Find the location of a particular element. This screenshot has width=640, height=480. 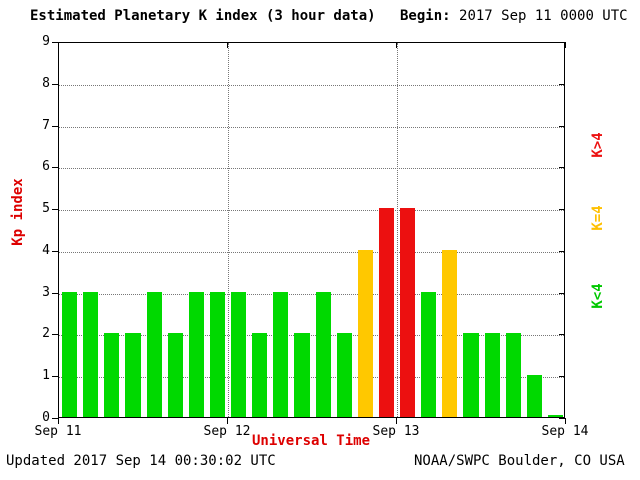

y-tick-label: 8 is located at coordinates (46, 83).